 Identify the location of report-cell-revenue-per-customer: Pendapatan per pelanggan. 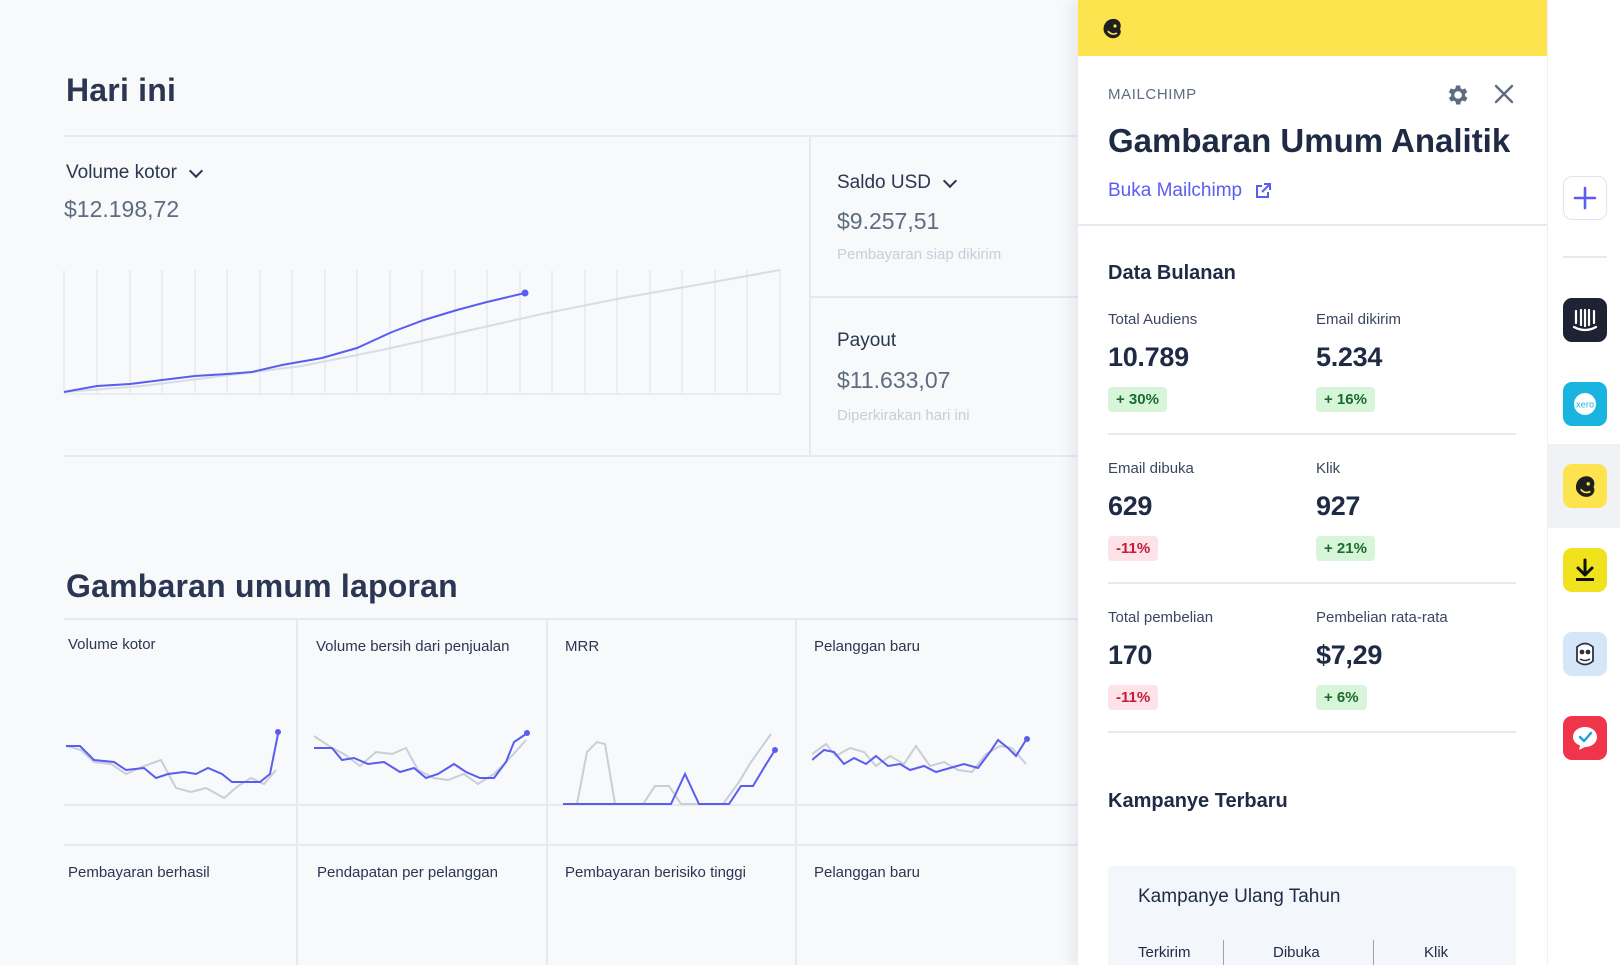
(407, 872).